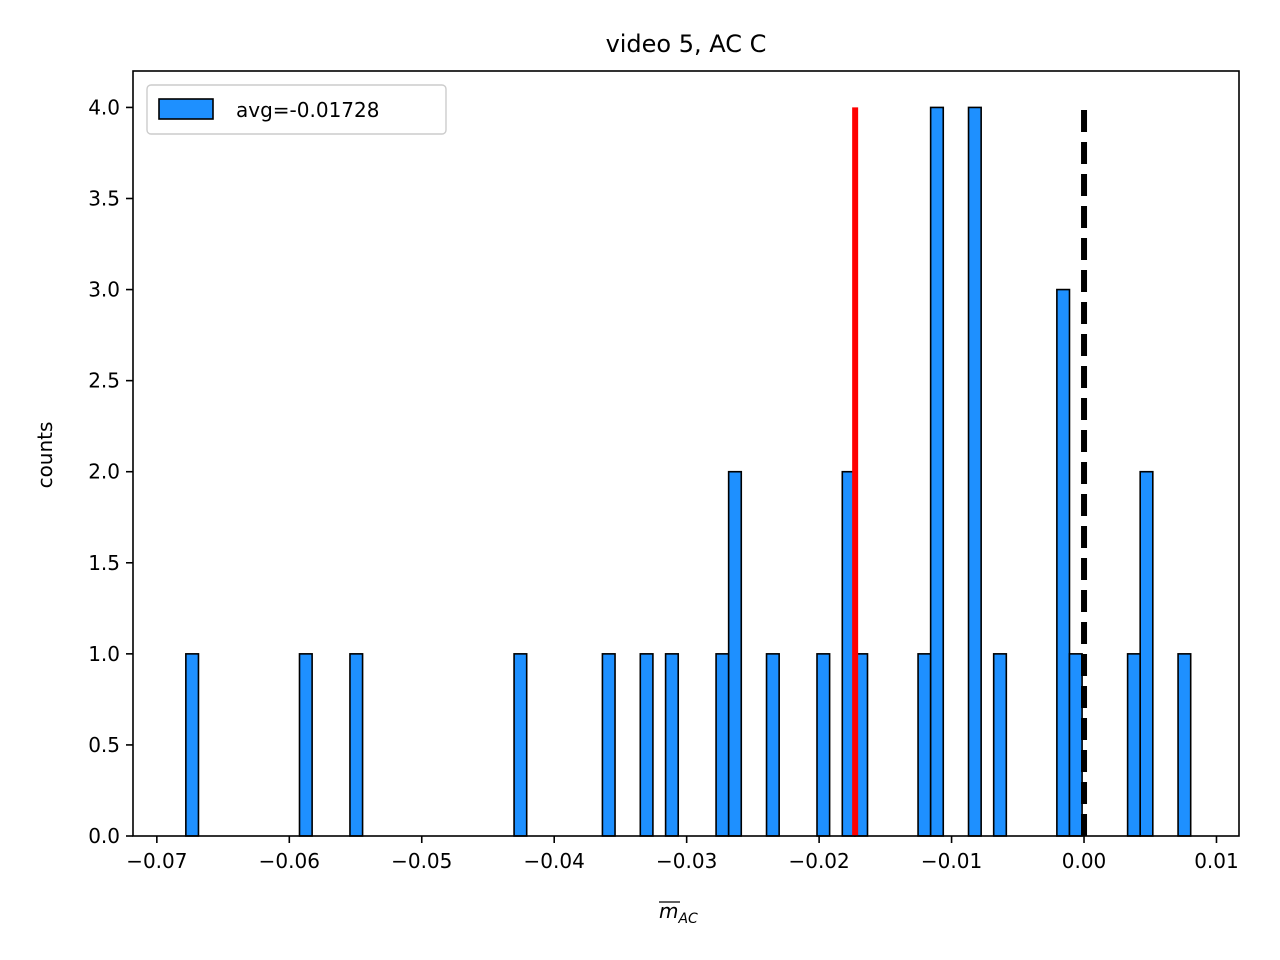 The width and height of the screenshot is (1280, 960). I want to click on x-tick-label: −0.04, so click(554, 861).